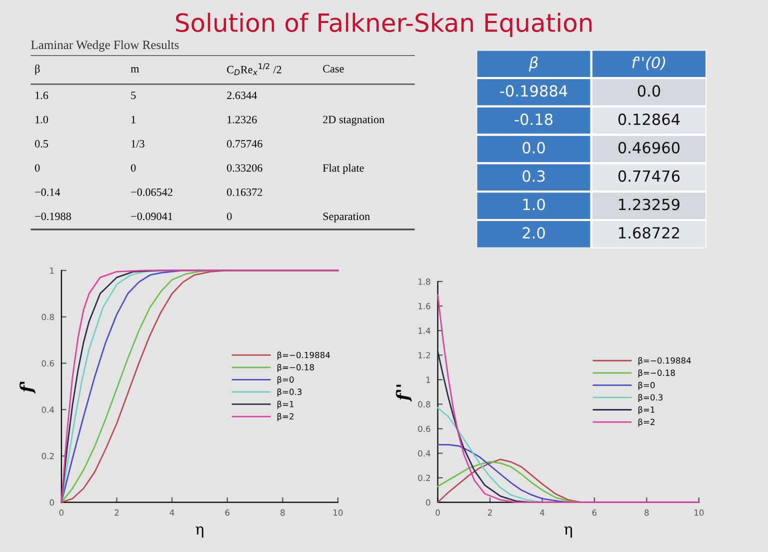 This screenshot has width=768, height=552. What do you see at coordinates (533, 120) in the screenshot?
I see `text: -0.18` at bounding box center [533, 120].